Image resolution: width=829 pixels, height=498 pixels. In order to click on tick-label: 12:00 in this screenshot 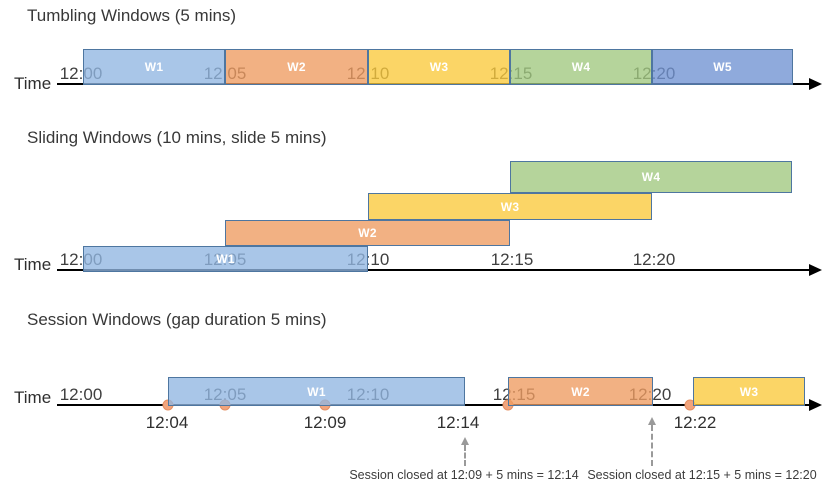, I will do `click(81, 394)`.